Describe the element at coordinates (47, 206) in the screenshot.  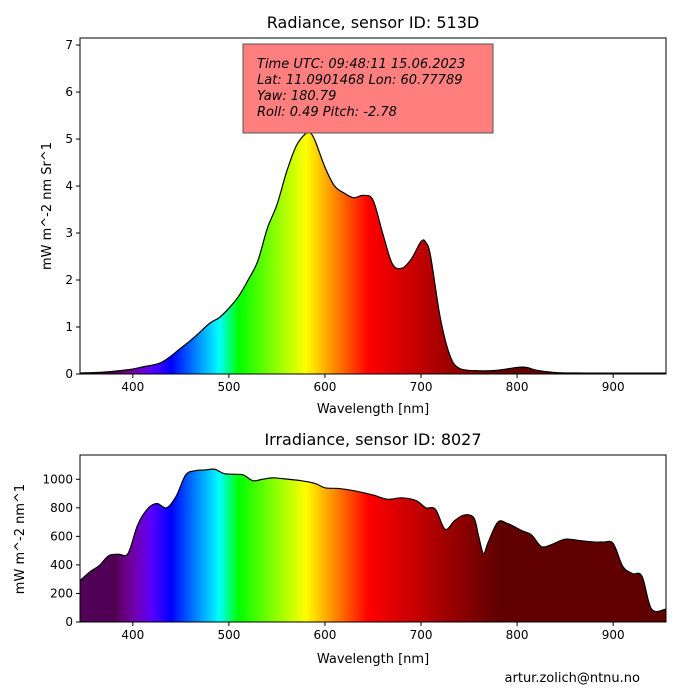
I see `y-axis-label: mW m^-2 nm Sr^1` at that location.